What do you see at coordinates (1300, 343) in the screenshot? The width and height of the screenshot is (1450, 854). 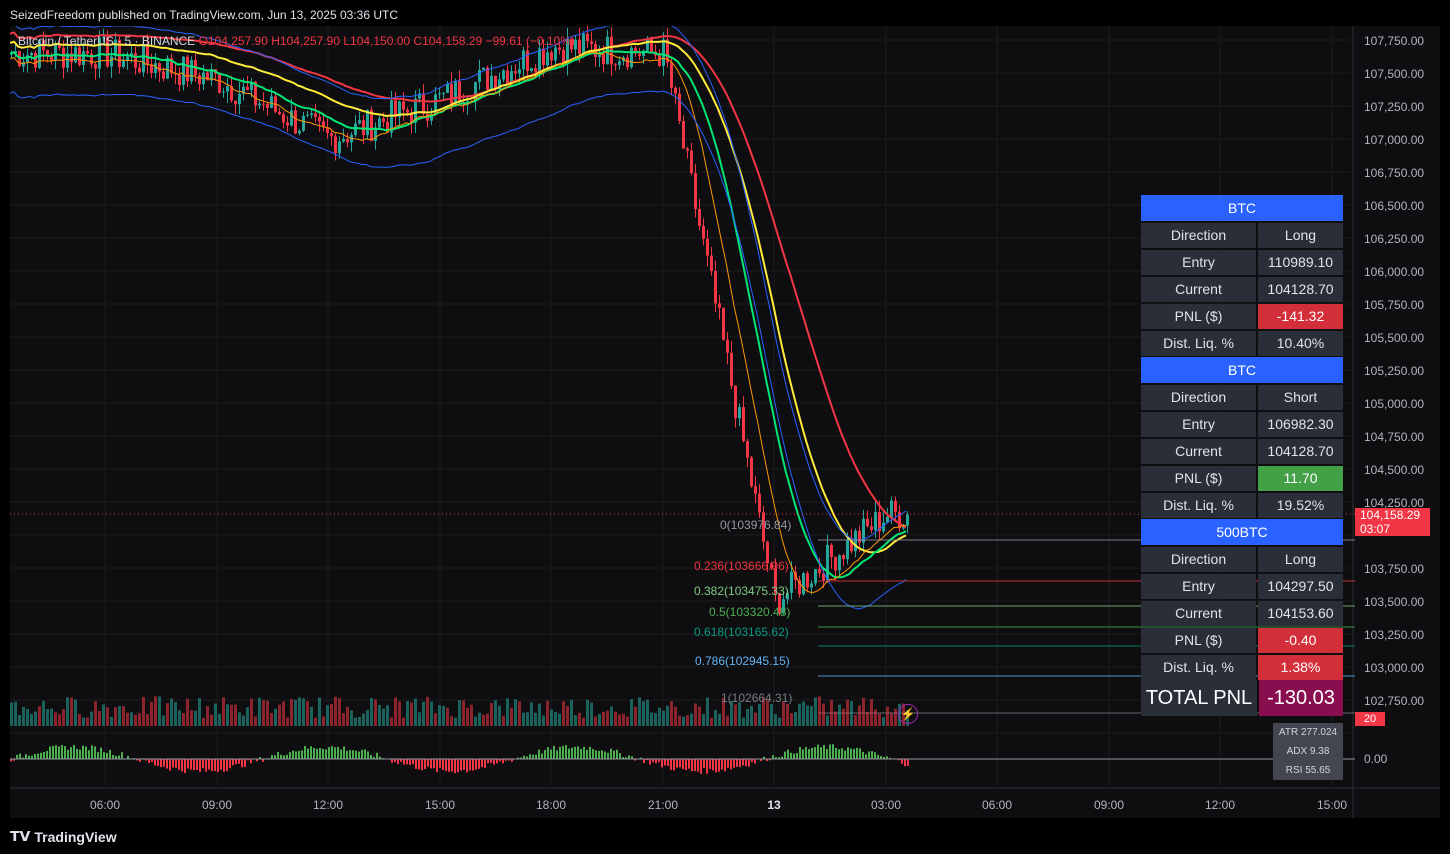 I see `position-value: 10.40%` at bounding box center [1300, 343].